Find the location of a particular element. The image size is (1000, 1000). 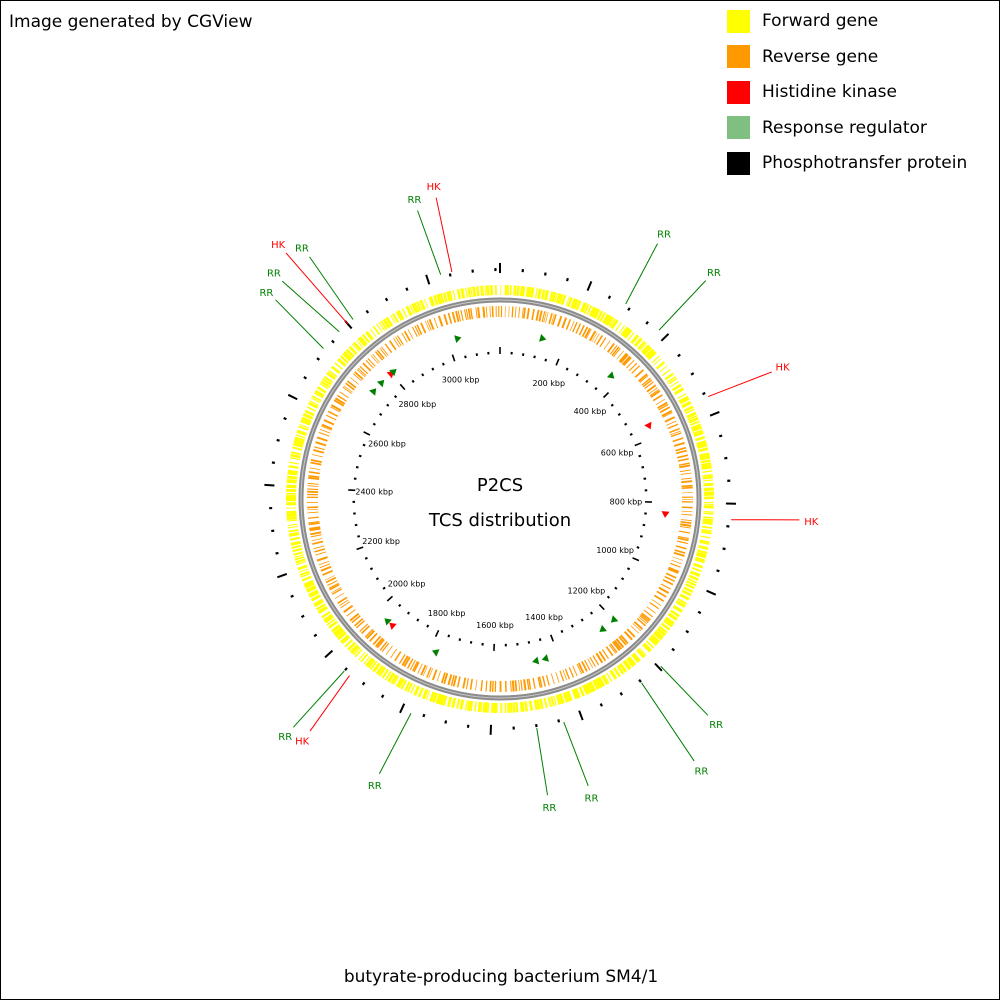

credit-text: Image generated by CGView is located at coordinates (131, 22).